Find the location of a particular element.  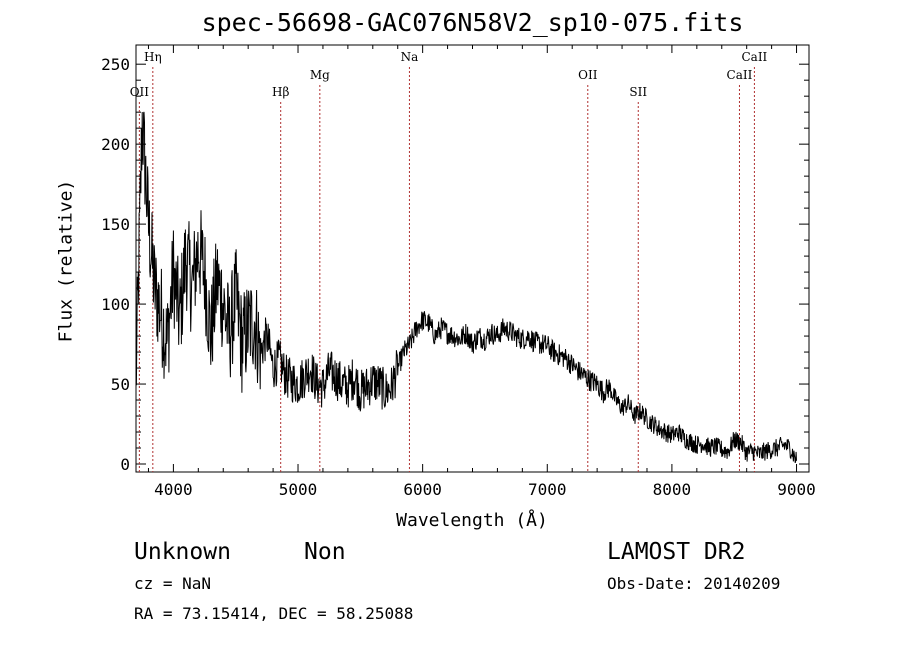

observation-date: Obs-Date: 20140209 is located at coordinates (694, 583).